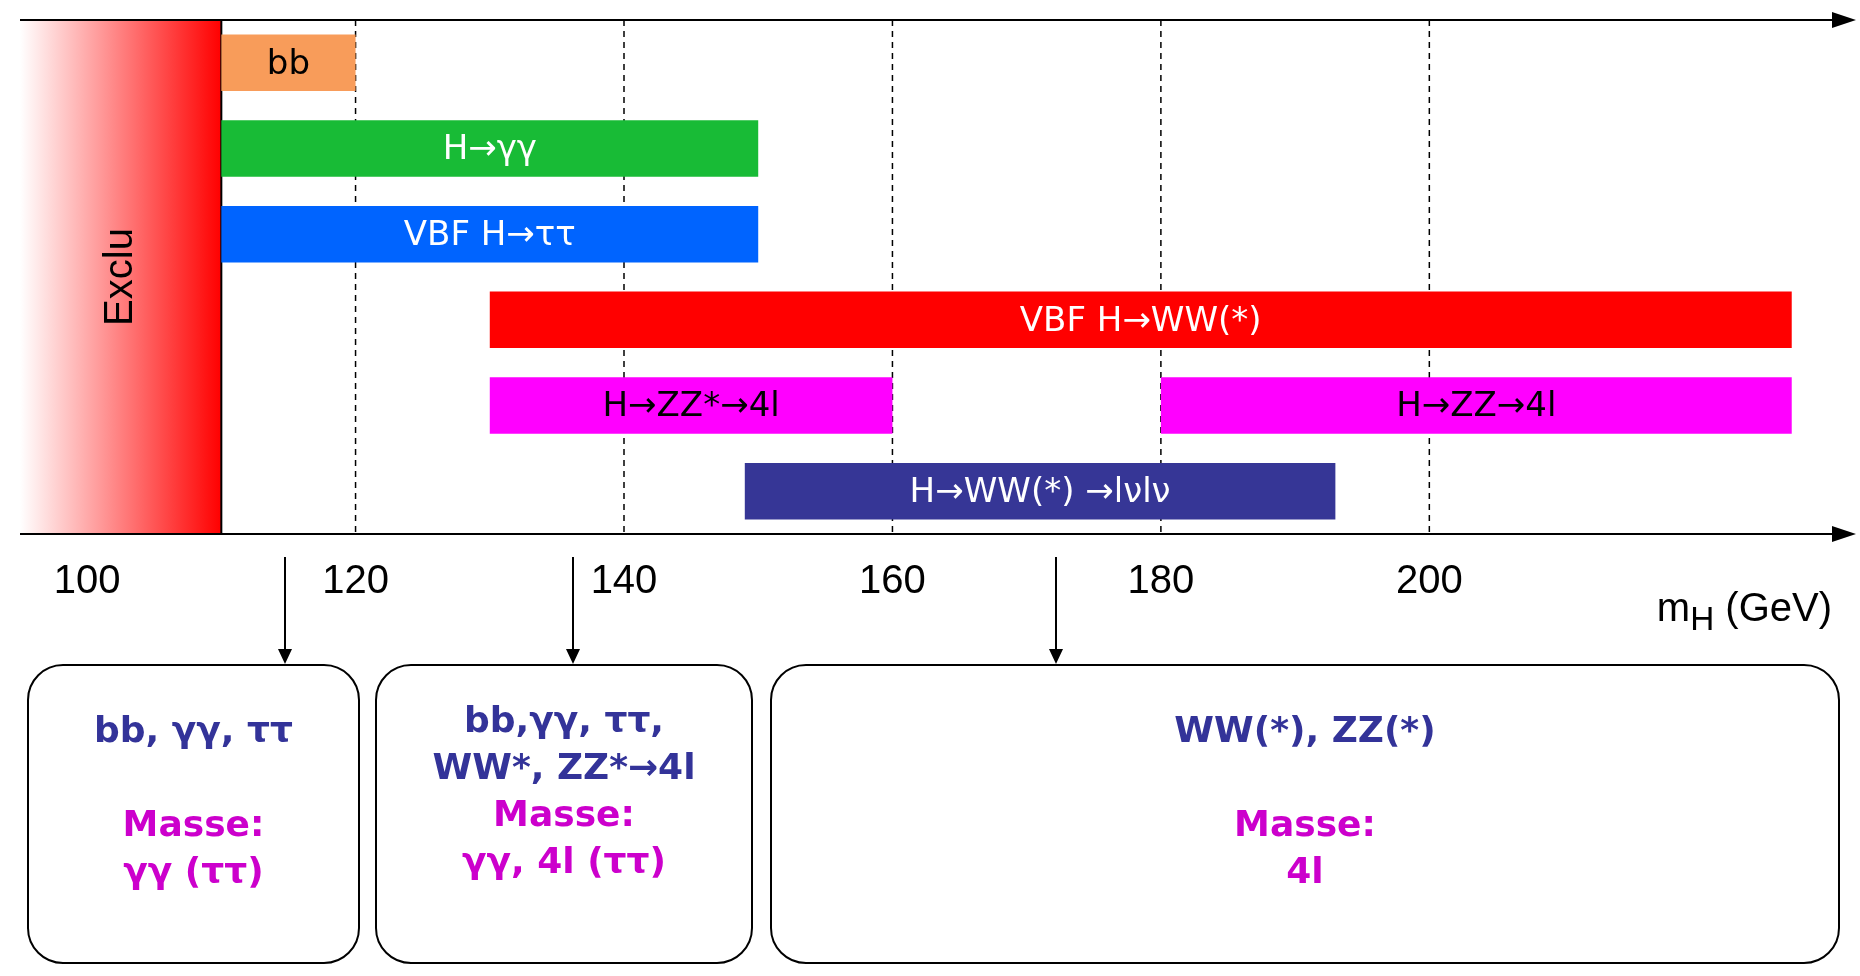  What do you see at coordinates (1040, 489) in the screenshot?
I see `series-label: H→WW(*) →lνlν` at bounding box center [1040, 489].